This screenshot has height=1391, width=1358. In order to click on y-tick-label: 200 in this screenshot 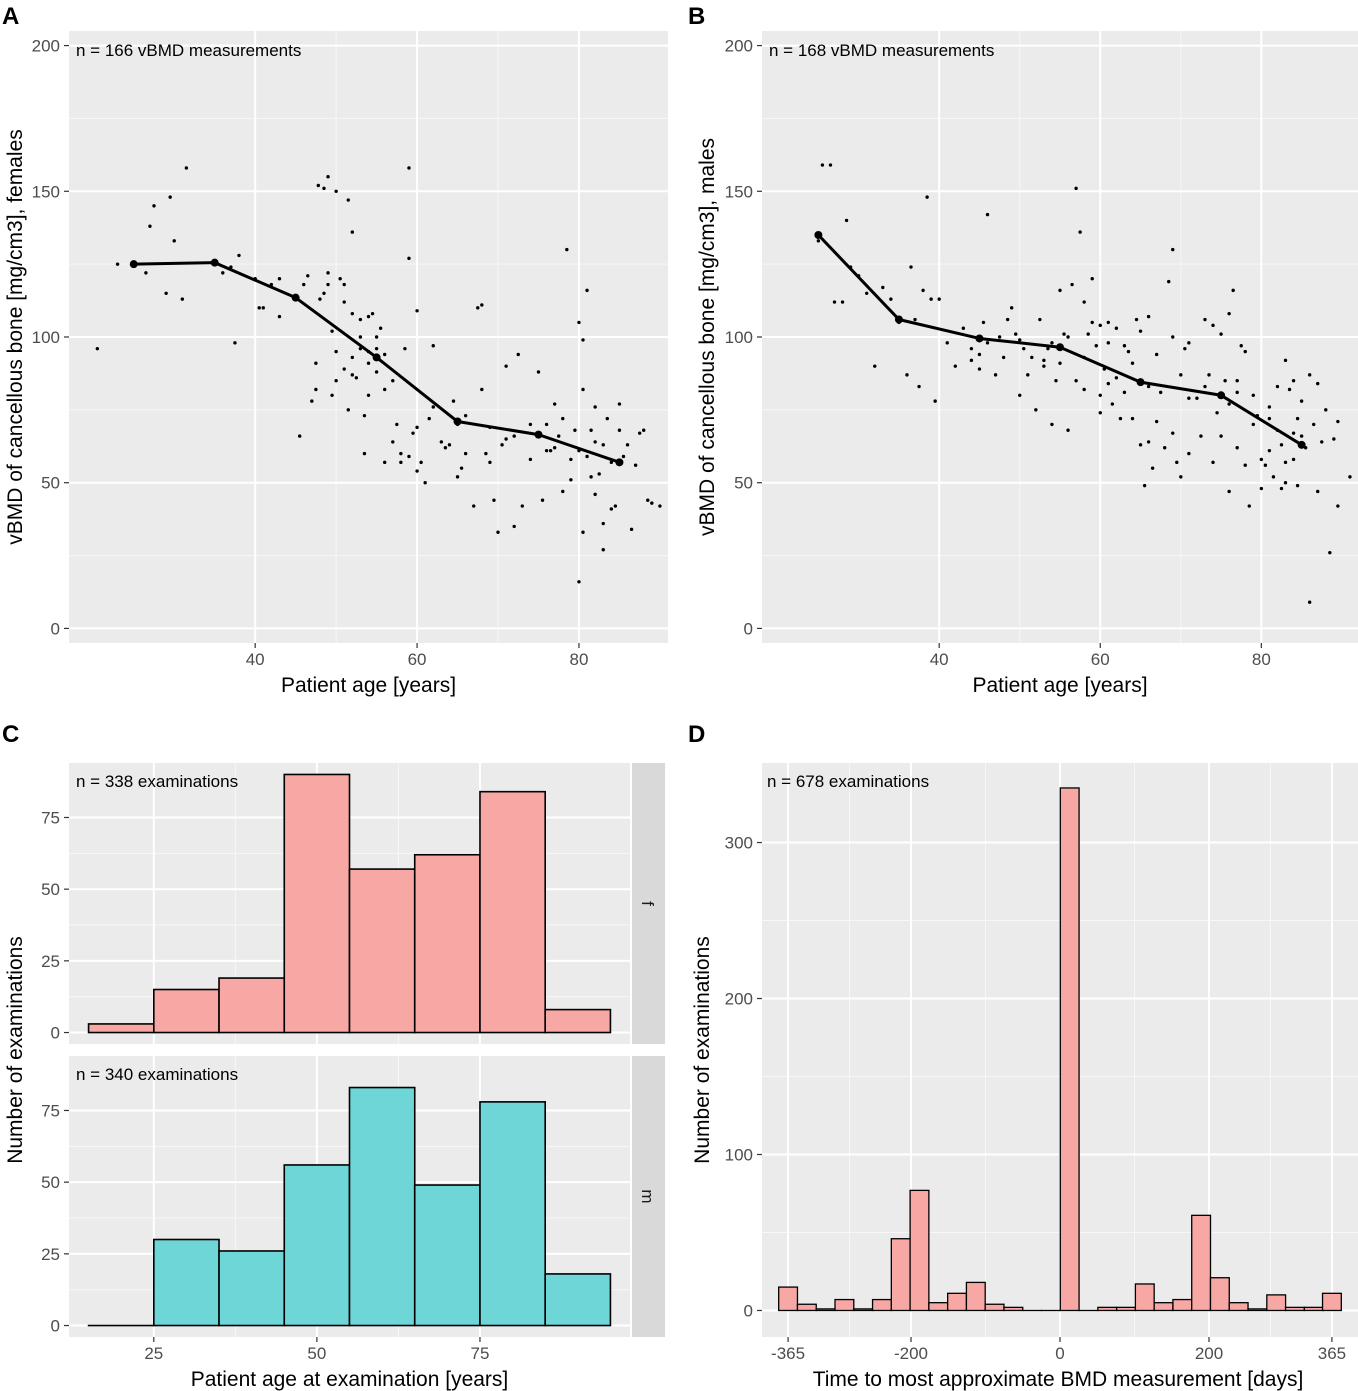, I will do `click(739, 999)`.